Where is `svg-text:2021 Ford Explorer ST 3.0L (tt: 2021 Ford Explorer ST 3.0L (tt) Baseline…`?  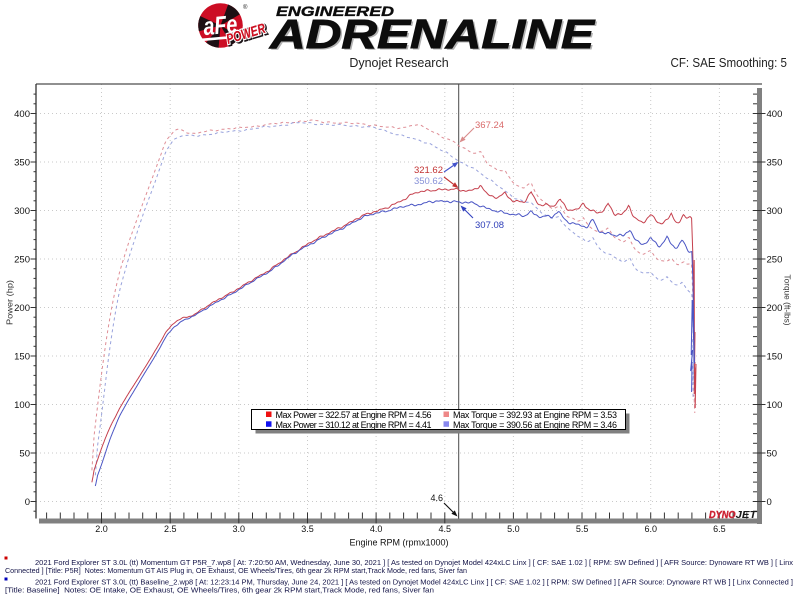
svg-text:2021 Ford Explorer ST 3.0L (tt: 2021 Ford Explorer ST 3.0L (tt) Baseline… is located at coordinates (414, 582).